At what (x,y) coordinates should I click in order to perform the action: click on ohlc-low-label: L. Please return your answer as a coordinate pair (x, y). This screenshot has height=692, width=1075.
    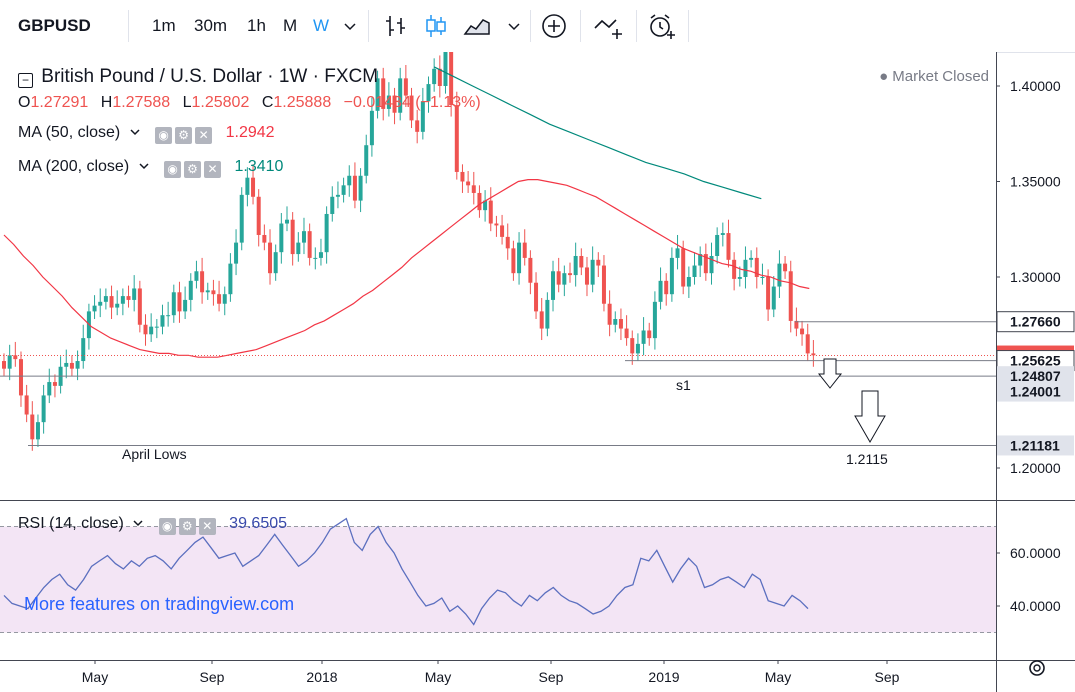
    Looking at the image, I should click on (187, 102).